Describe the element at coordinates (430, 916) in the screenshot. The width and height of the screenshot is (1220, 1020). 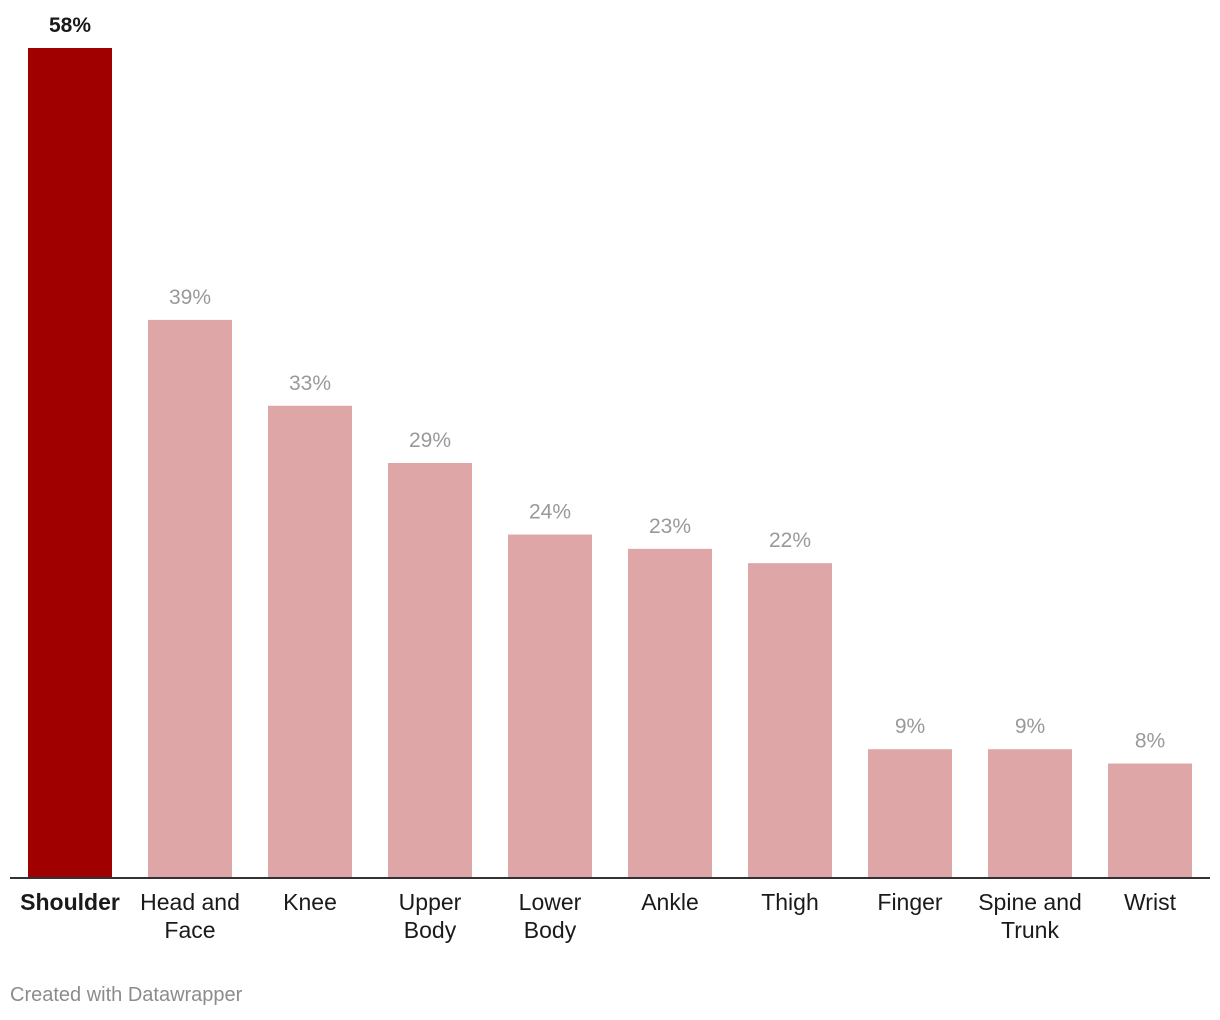
I see `category-label-3: Upper Body` at that location.